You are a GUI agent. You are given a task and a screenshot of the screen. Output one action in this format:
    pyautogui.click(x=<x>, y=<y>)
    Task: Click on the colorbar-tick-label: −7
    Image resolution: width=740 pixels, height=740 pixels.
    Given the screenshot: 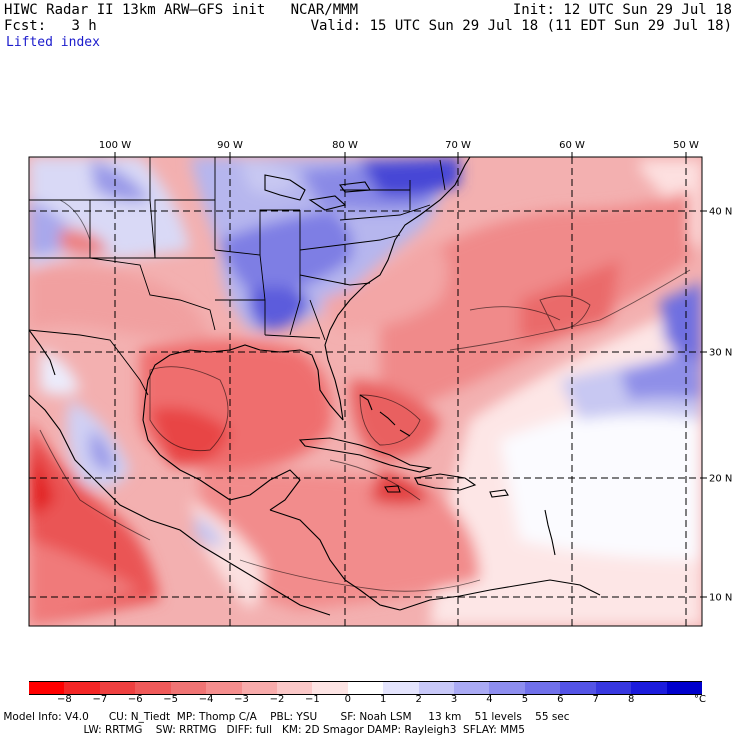 What is the action you would take?
    pyautogui.click(x=100, y=699)
    